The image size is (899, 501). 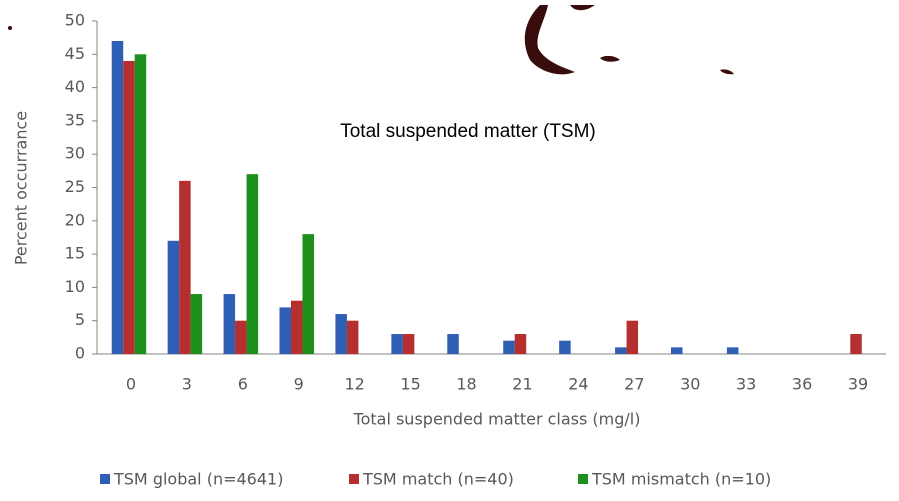 I want to click on x-tick-label: 30, so click(x=690, y=384).